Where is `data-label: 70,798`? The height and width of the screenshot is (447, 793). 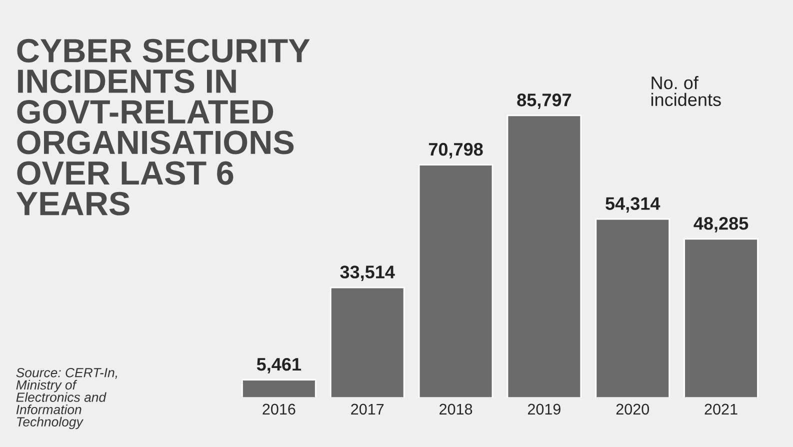
data-label: 70,798 is located at coordinates (455, 150).